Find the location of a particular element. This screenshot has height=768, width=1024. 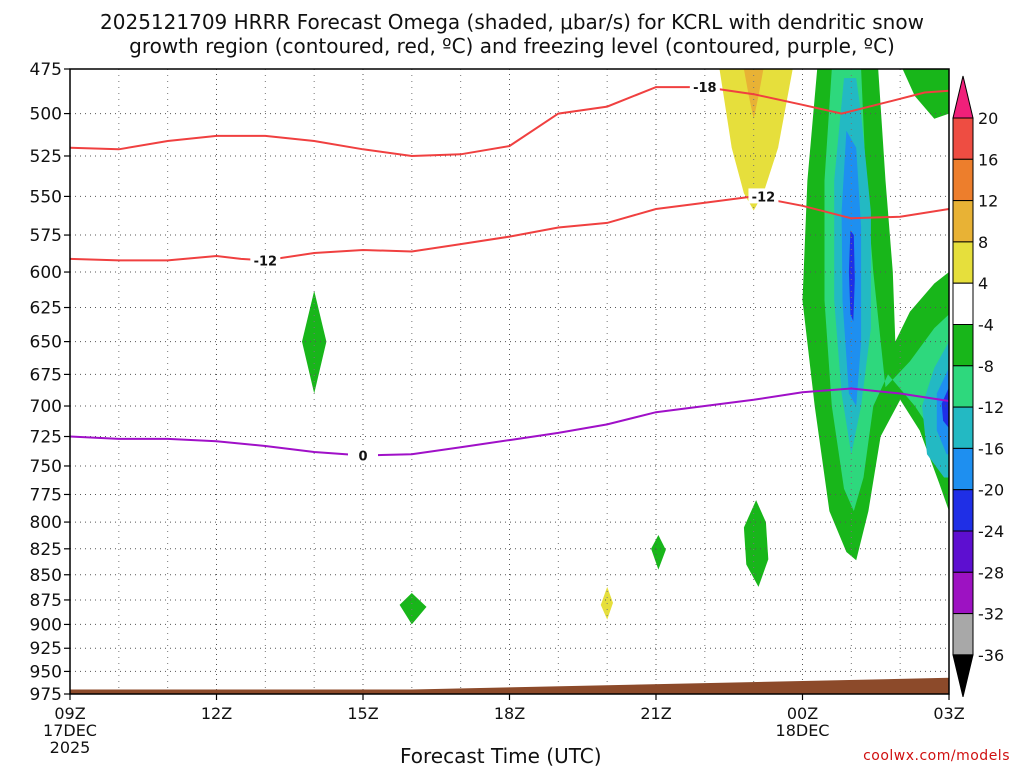

colorbar-label: 16 is located at coordinates (988, 159).